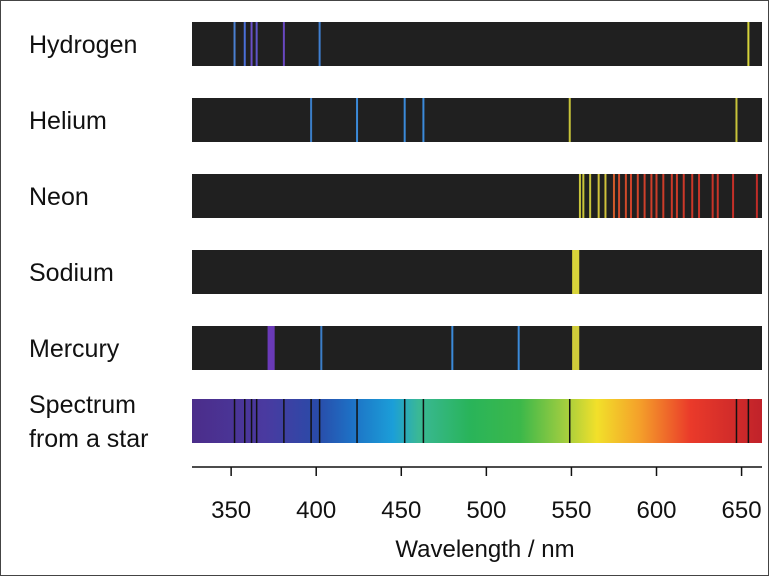 The image size is (769, 576). Describe the element at coordinates (316, 510) in the screenshot. I see `x-tick-label-400: 400` at that location.